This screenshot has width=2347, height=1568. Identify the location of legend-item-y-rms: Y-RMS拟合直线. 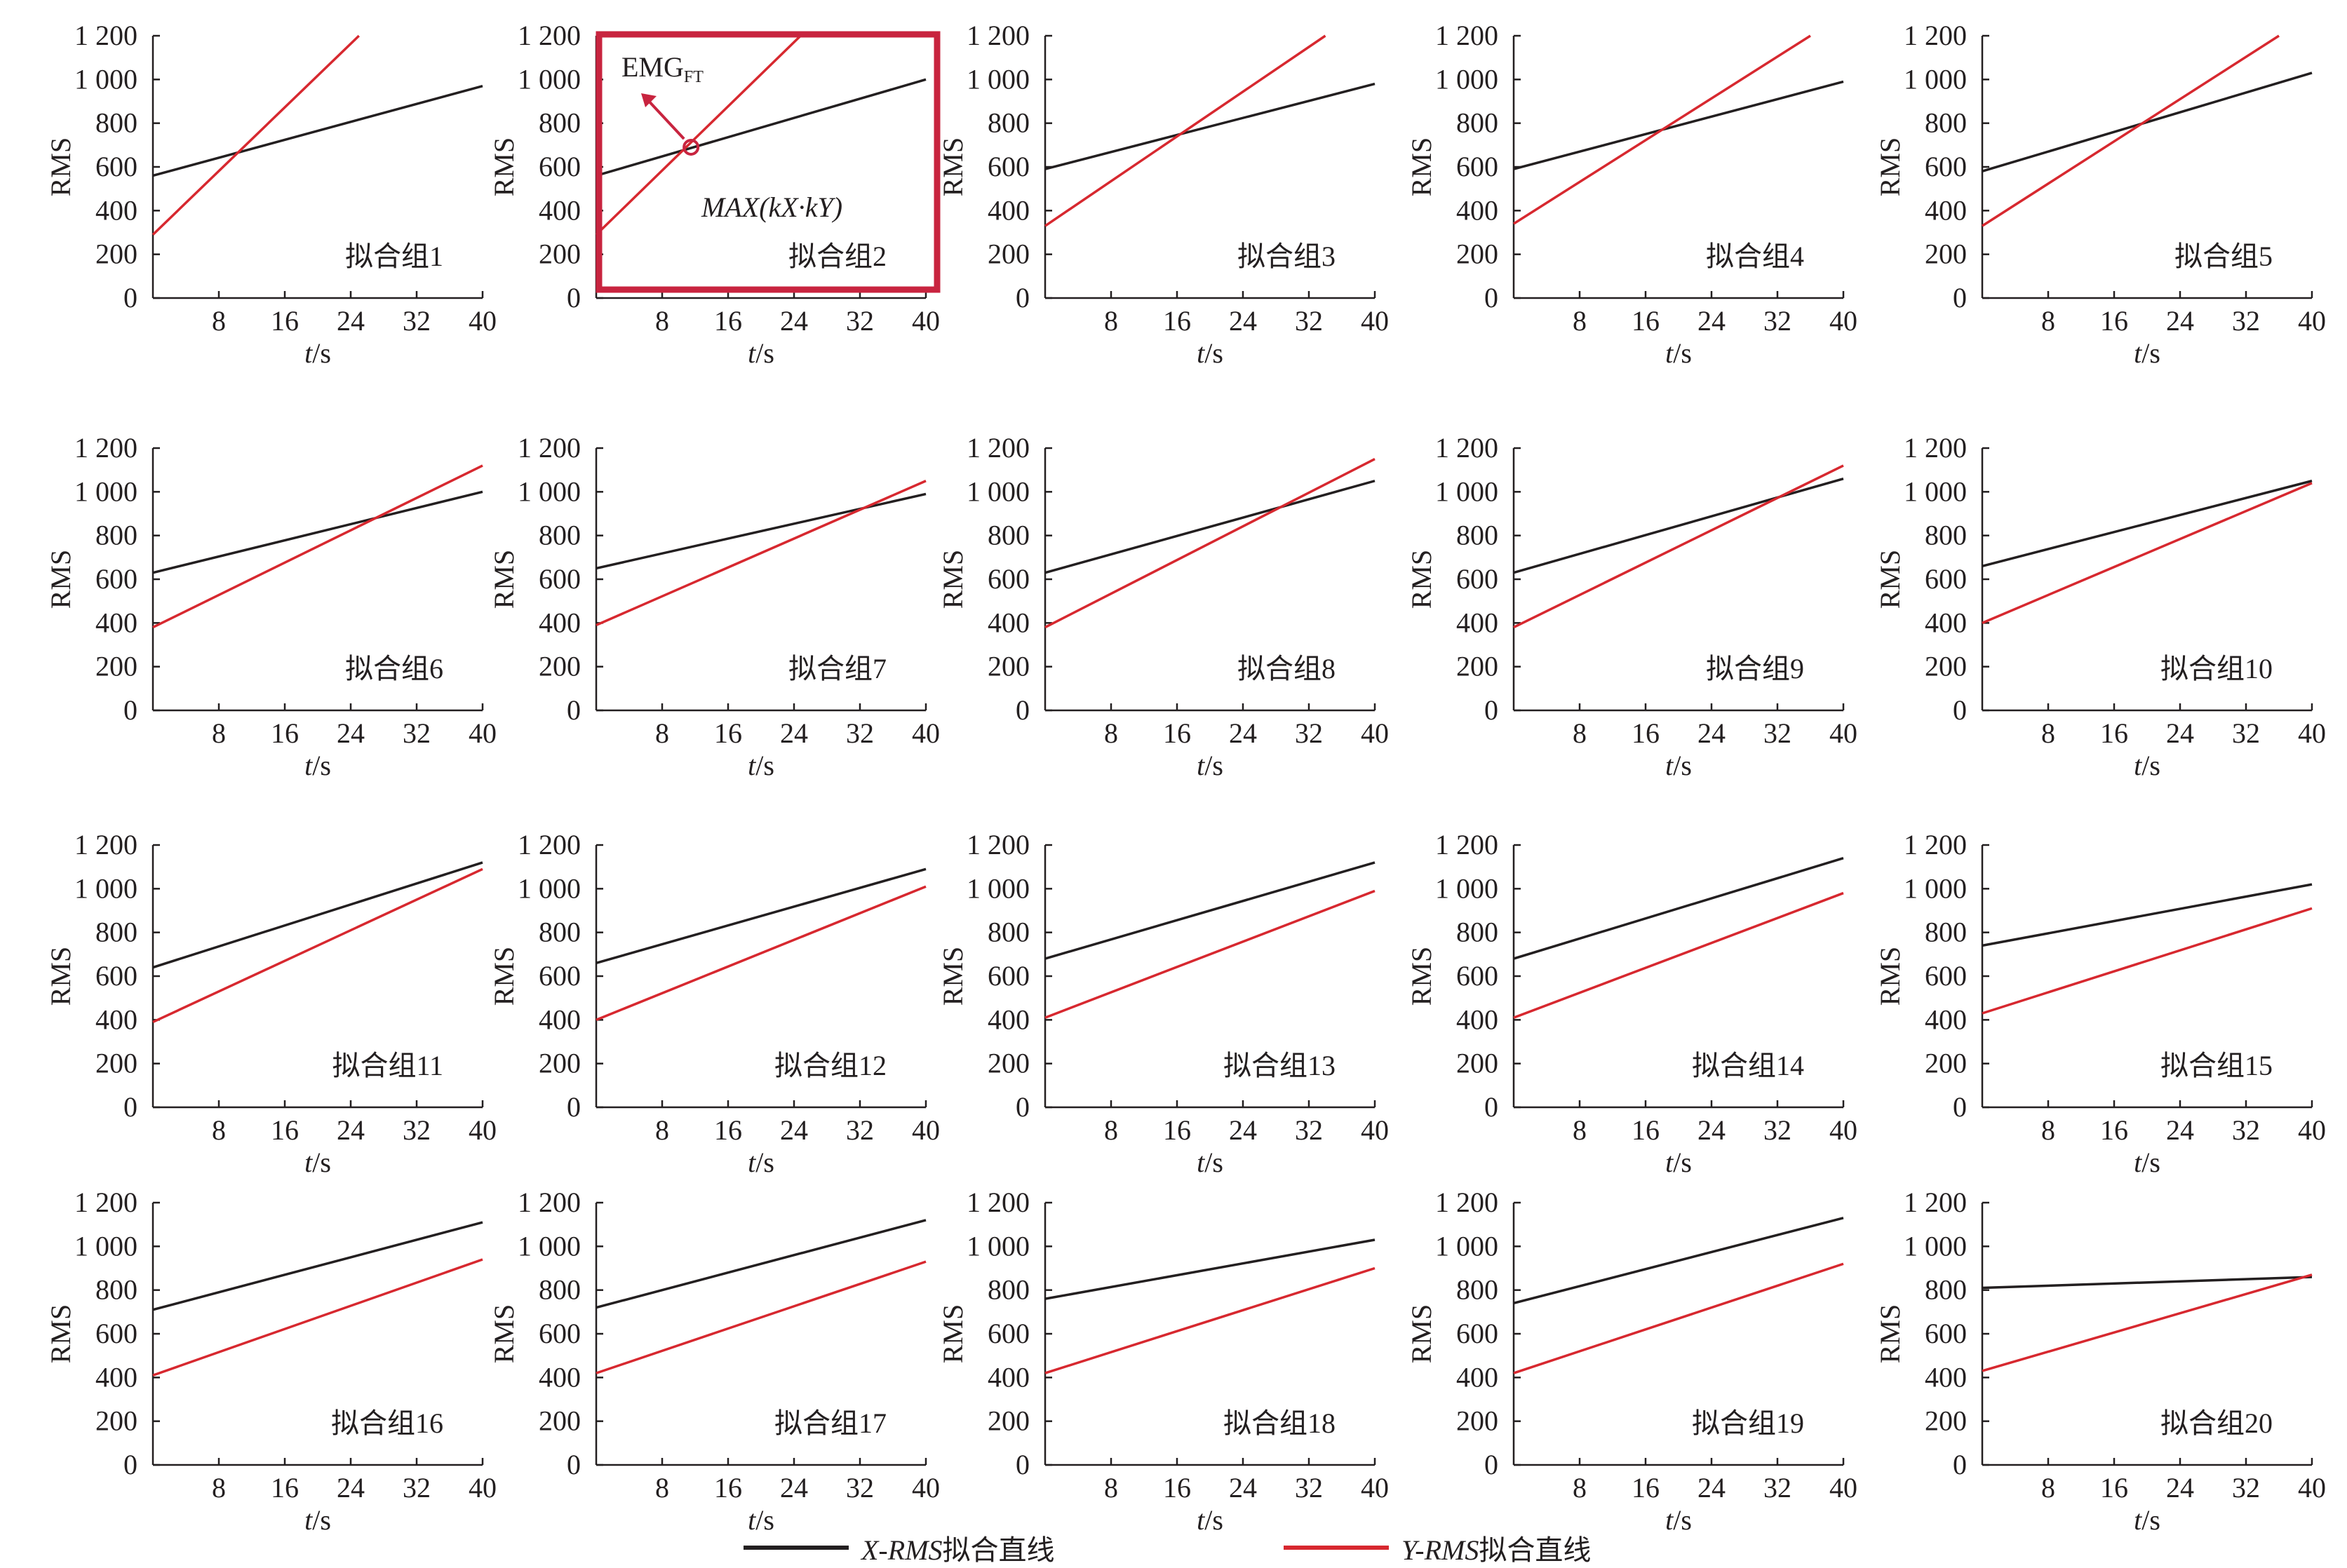
(1437, 1548).